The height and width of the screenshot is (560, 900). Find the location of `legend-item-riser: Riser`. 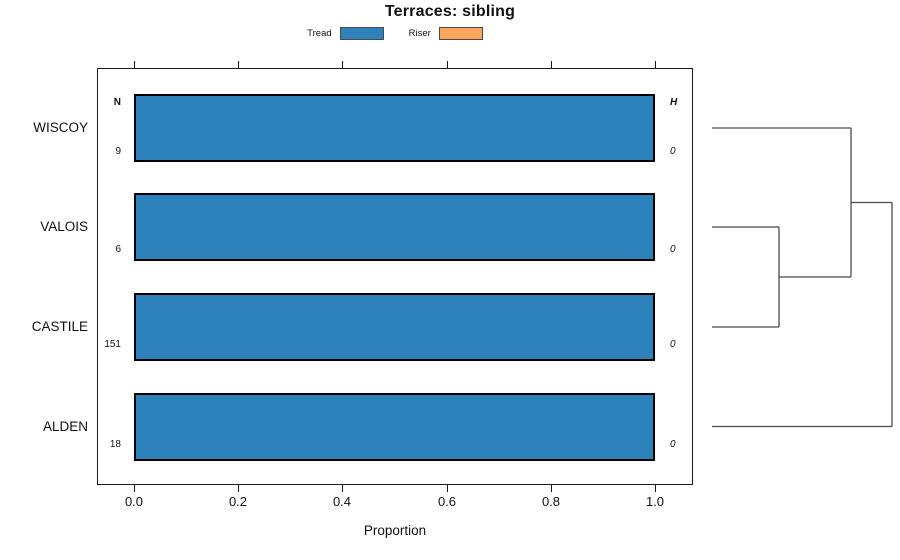

legend-item-riser: Riser is located at coordinates (445, 33).